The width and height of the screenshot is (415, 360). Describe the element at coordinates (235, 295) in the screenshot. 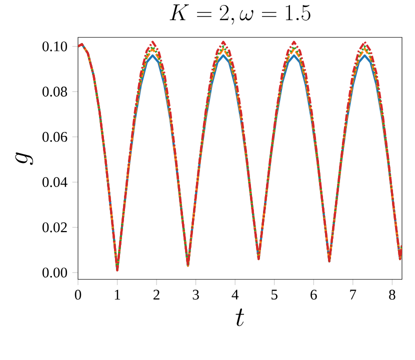

I see `x-tick-label: 4` at that location.